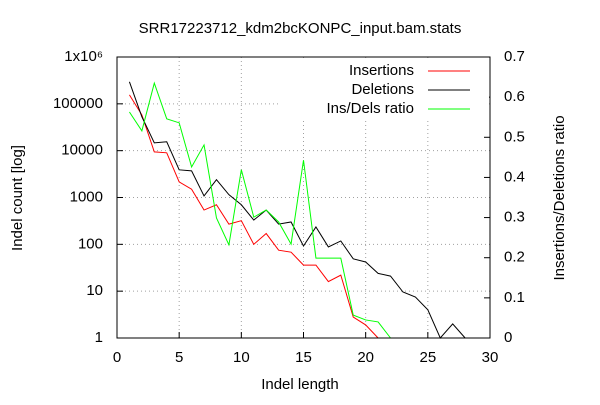  Describe the element at coordinates (381, 70) in the screenshot. I see `legend-label: Insertions` at that location.